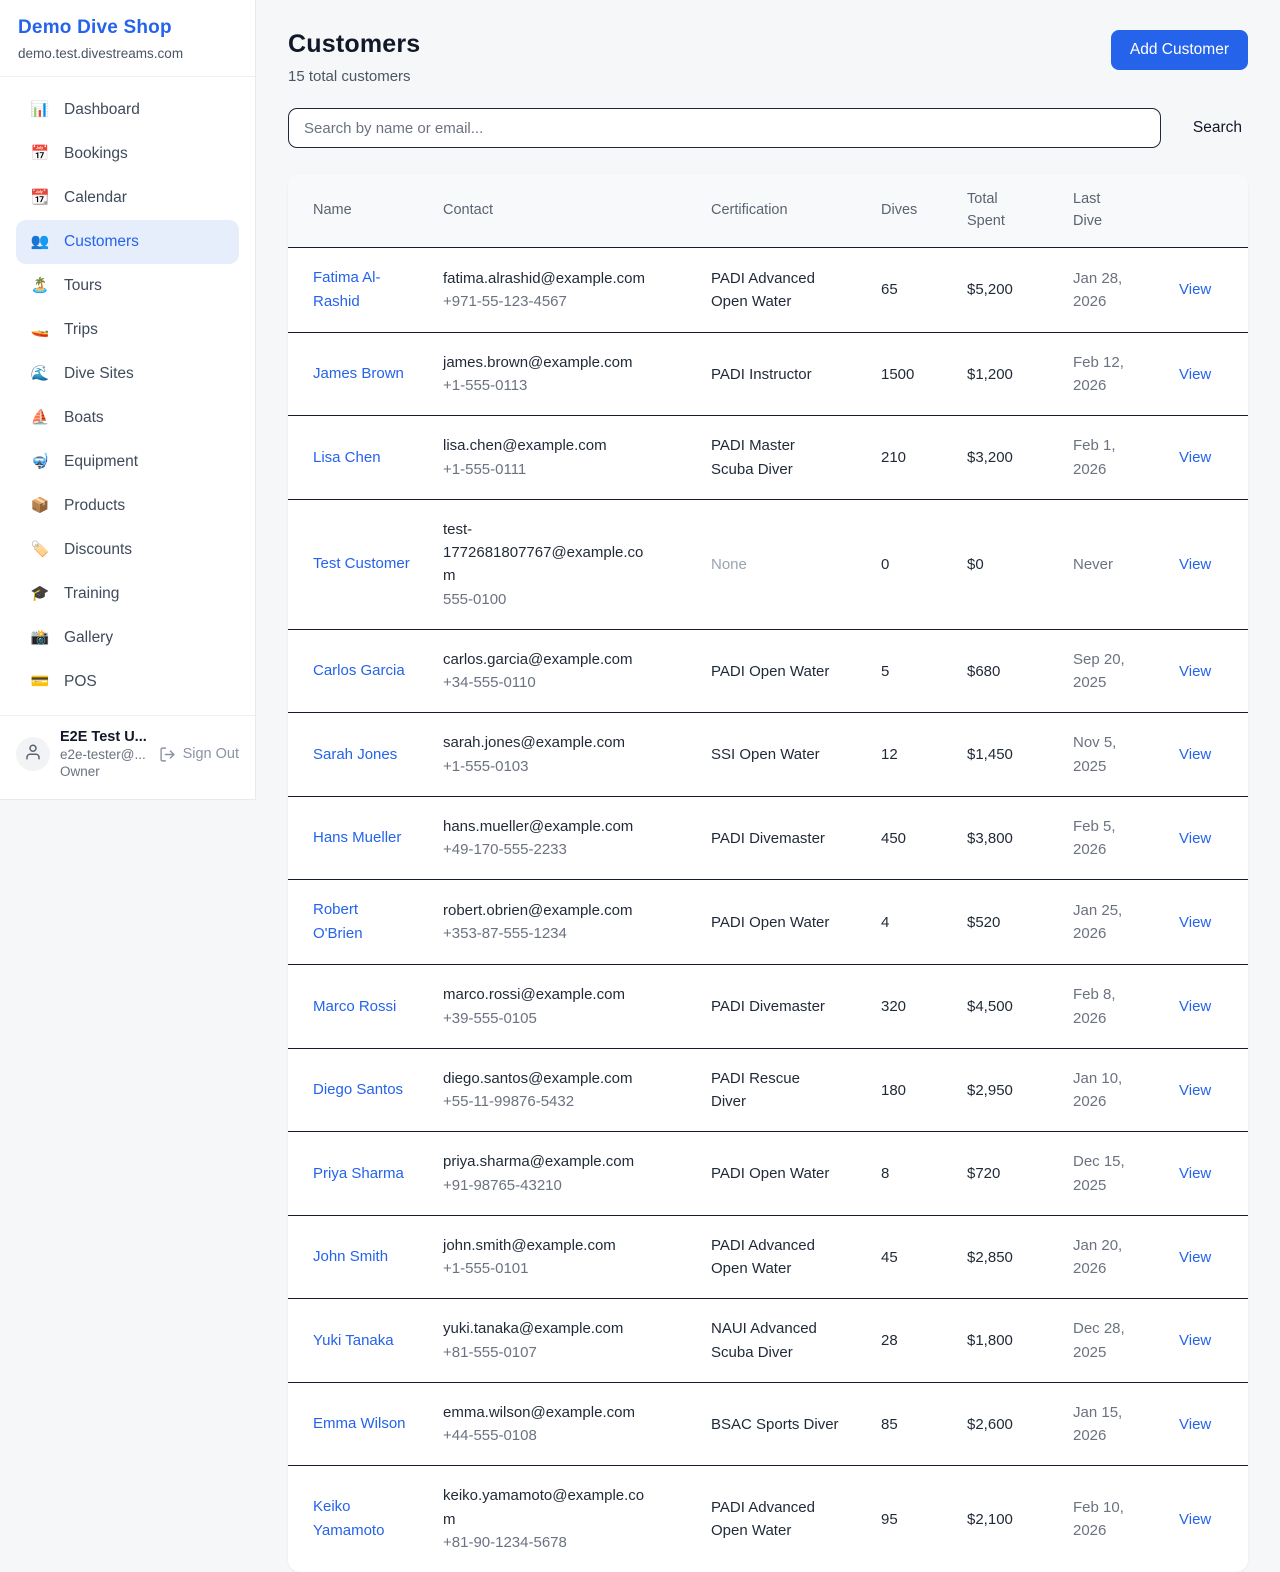 The image size is (1280, 1572). I want to click on customer-name-link: Keiko Yamamoto, so click(349, 1519).